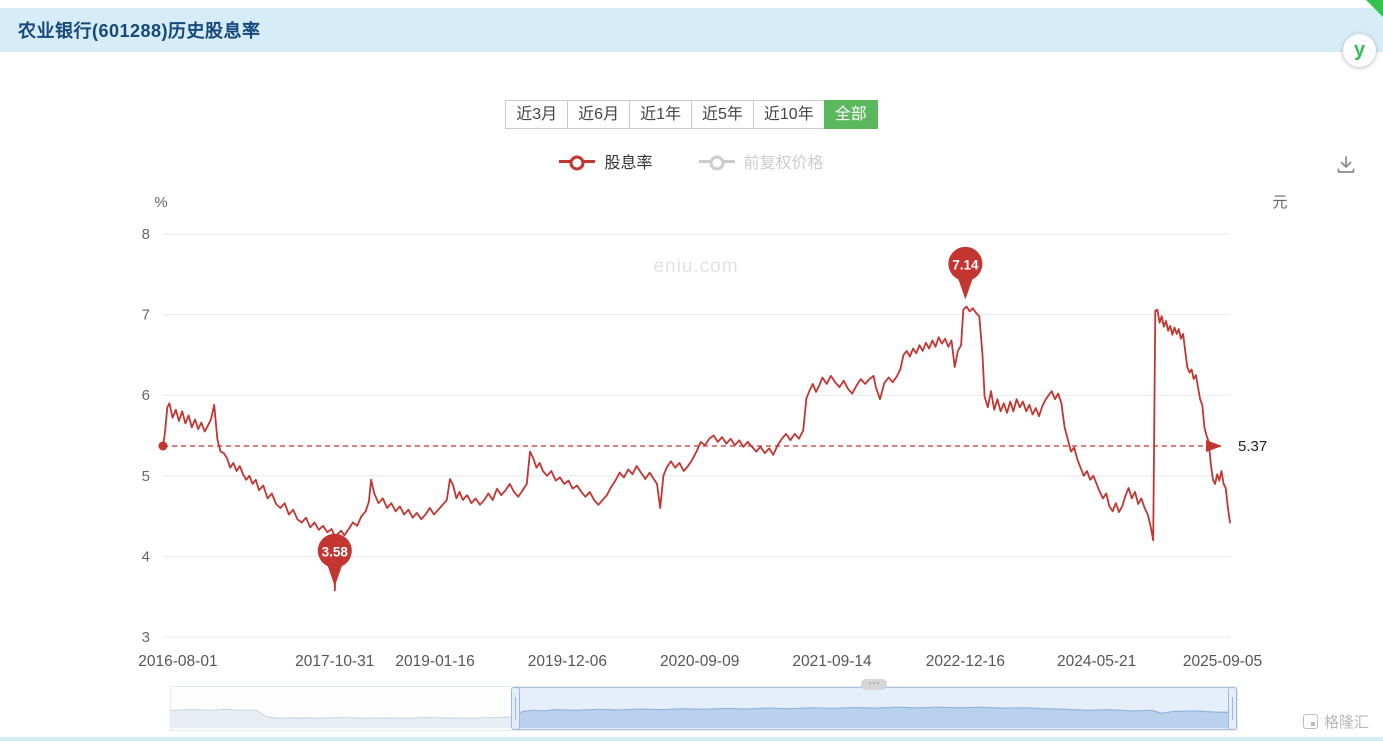  I want to click on legend-label: 股息率, so click(628, 163).